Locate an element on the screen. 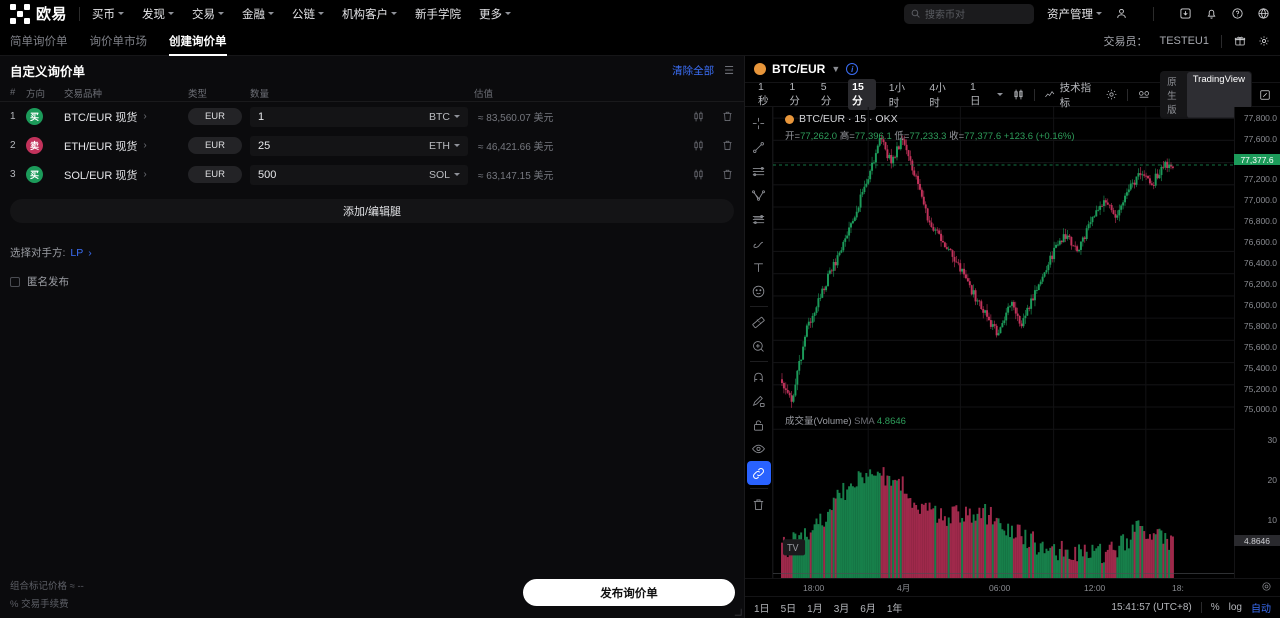 Image resolution: width=1280 pixels, height=618 pixels. okx-logo-icon is located at coordinates (20, 13).